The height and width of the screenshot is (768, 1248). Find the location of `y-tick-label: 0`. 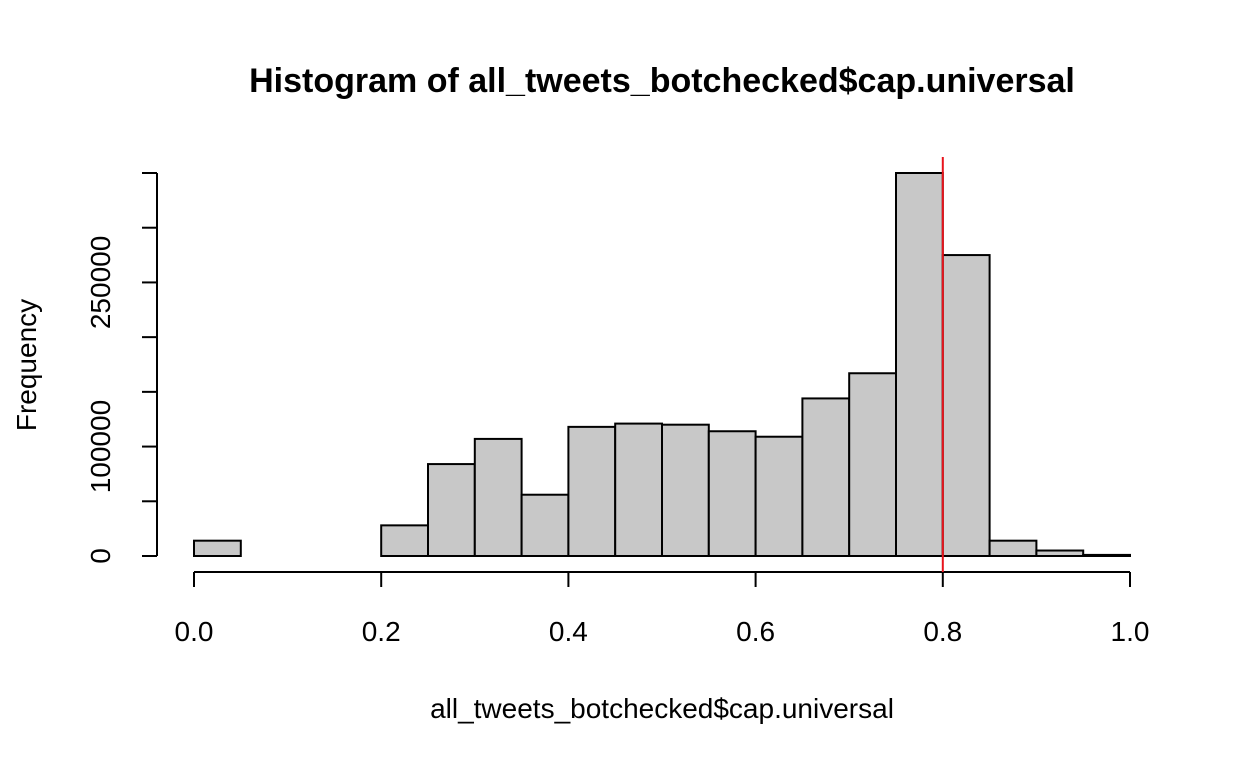

y-tick-label: 0 is located at coordinates (100, 556).